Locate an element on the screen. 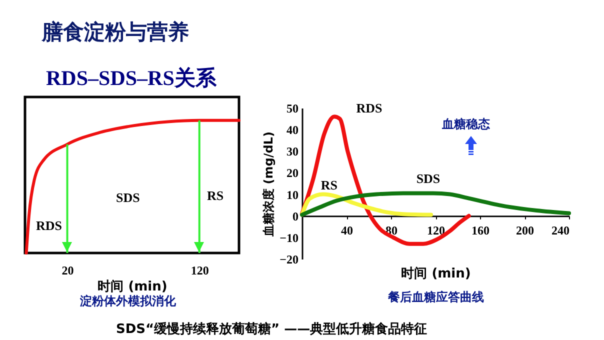 This screenshot has width=604, height=340. x-tick-label: 240 is located at coordinates (561, 230).